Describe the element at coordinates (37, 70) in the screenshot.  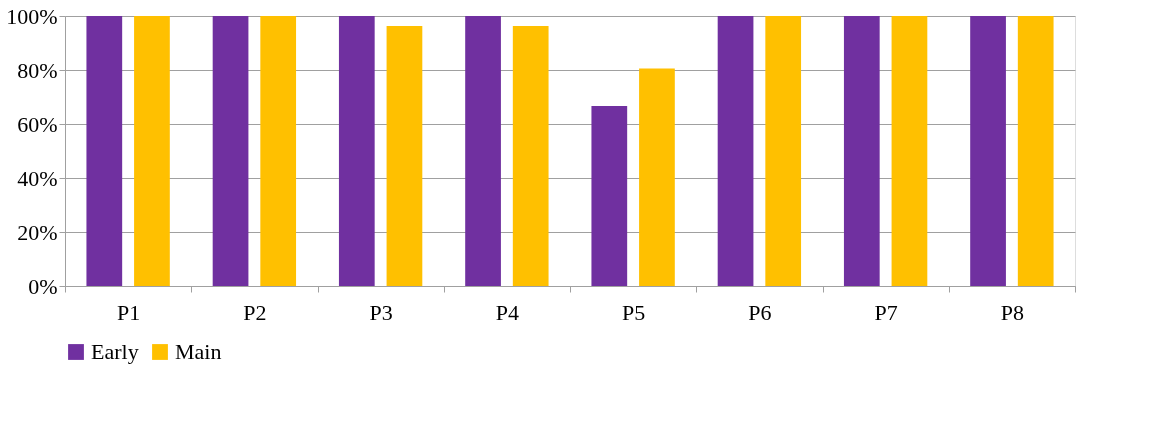
I see `y-tick-label: 80%` at that location.